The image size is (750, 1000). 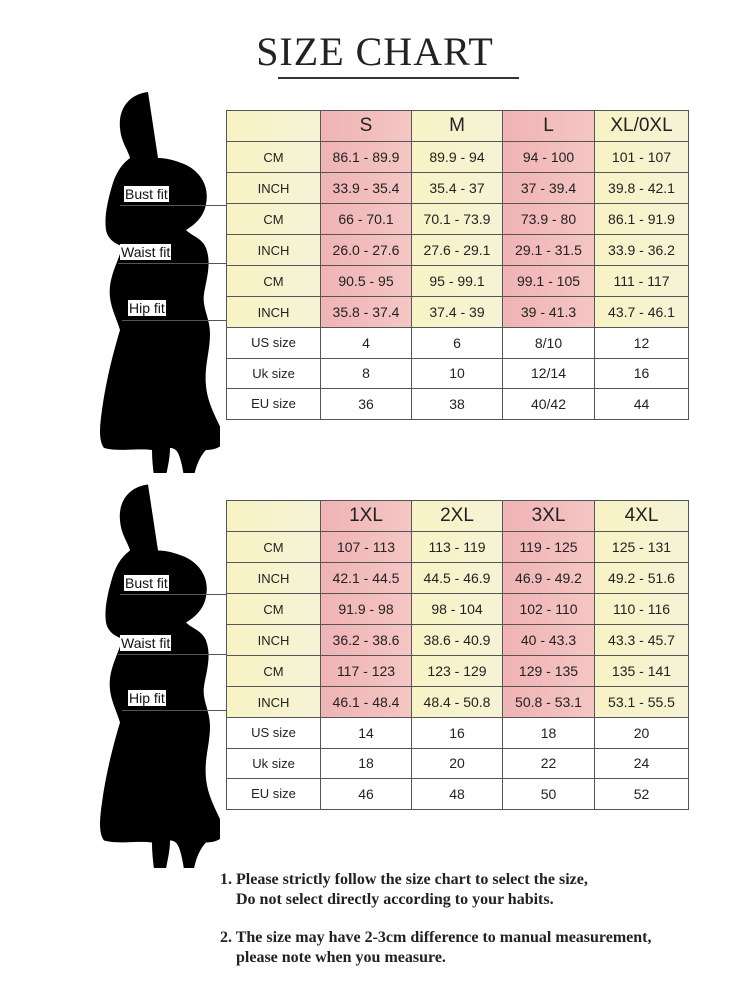 I want to click on value-cell: 89.9 - 94, so click(x=457, y=157).